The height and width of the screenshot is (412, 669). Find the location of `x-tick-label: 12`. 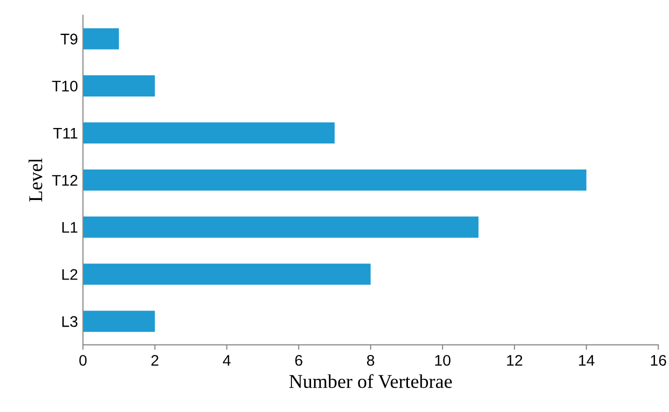

x-tick-label: 12 is located at coordinates (514, 360).